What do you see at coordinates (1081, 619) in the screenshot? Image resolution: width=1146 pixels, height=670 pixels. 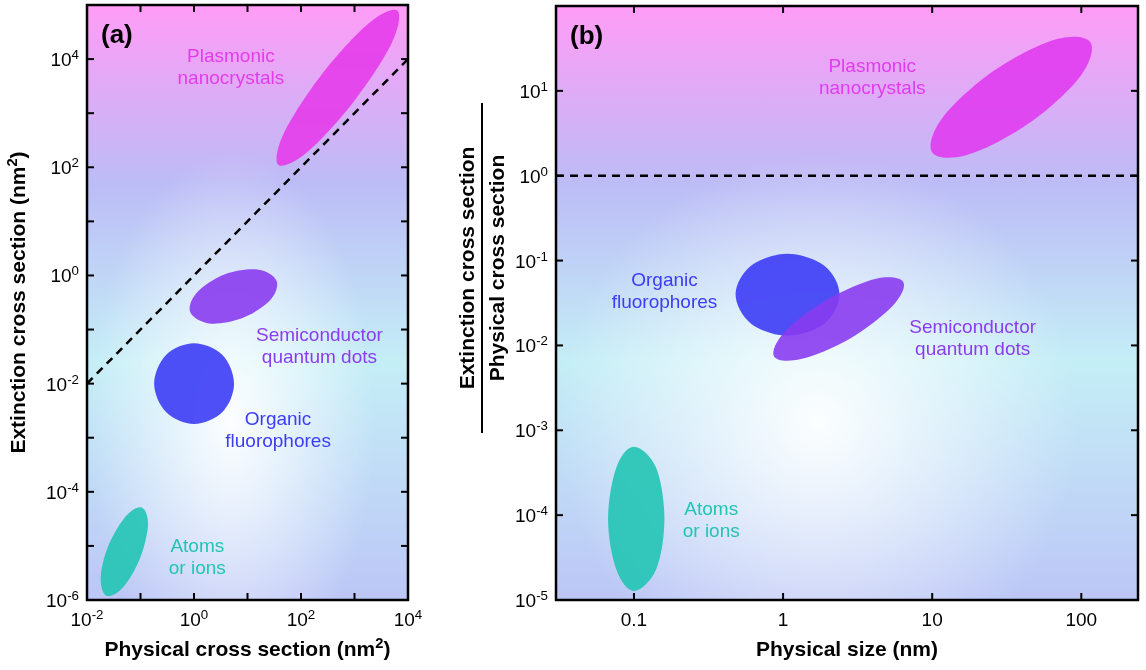 I see `x-tick-label: 100` at bounding box center [1081, 619].